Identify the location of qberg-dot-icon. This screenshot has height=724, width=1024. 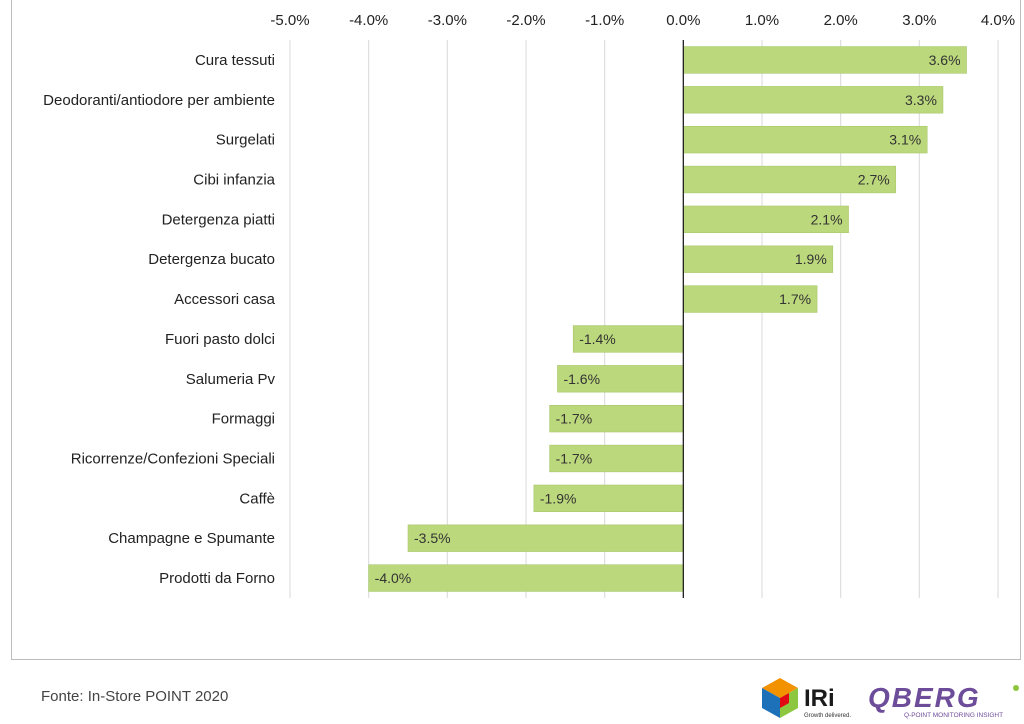
(1016, 688).